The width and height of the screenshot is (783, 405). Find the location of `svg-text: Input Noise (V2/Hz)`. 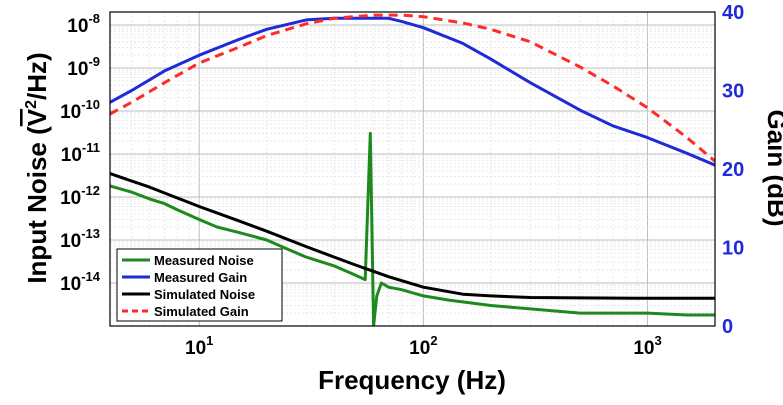

svg-text: Input Noise (V2/Hz) is located at coordinates (37, 167).